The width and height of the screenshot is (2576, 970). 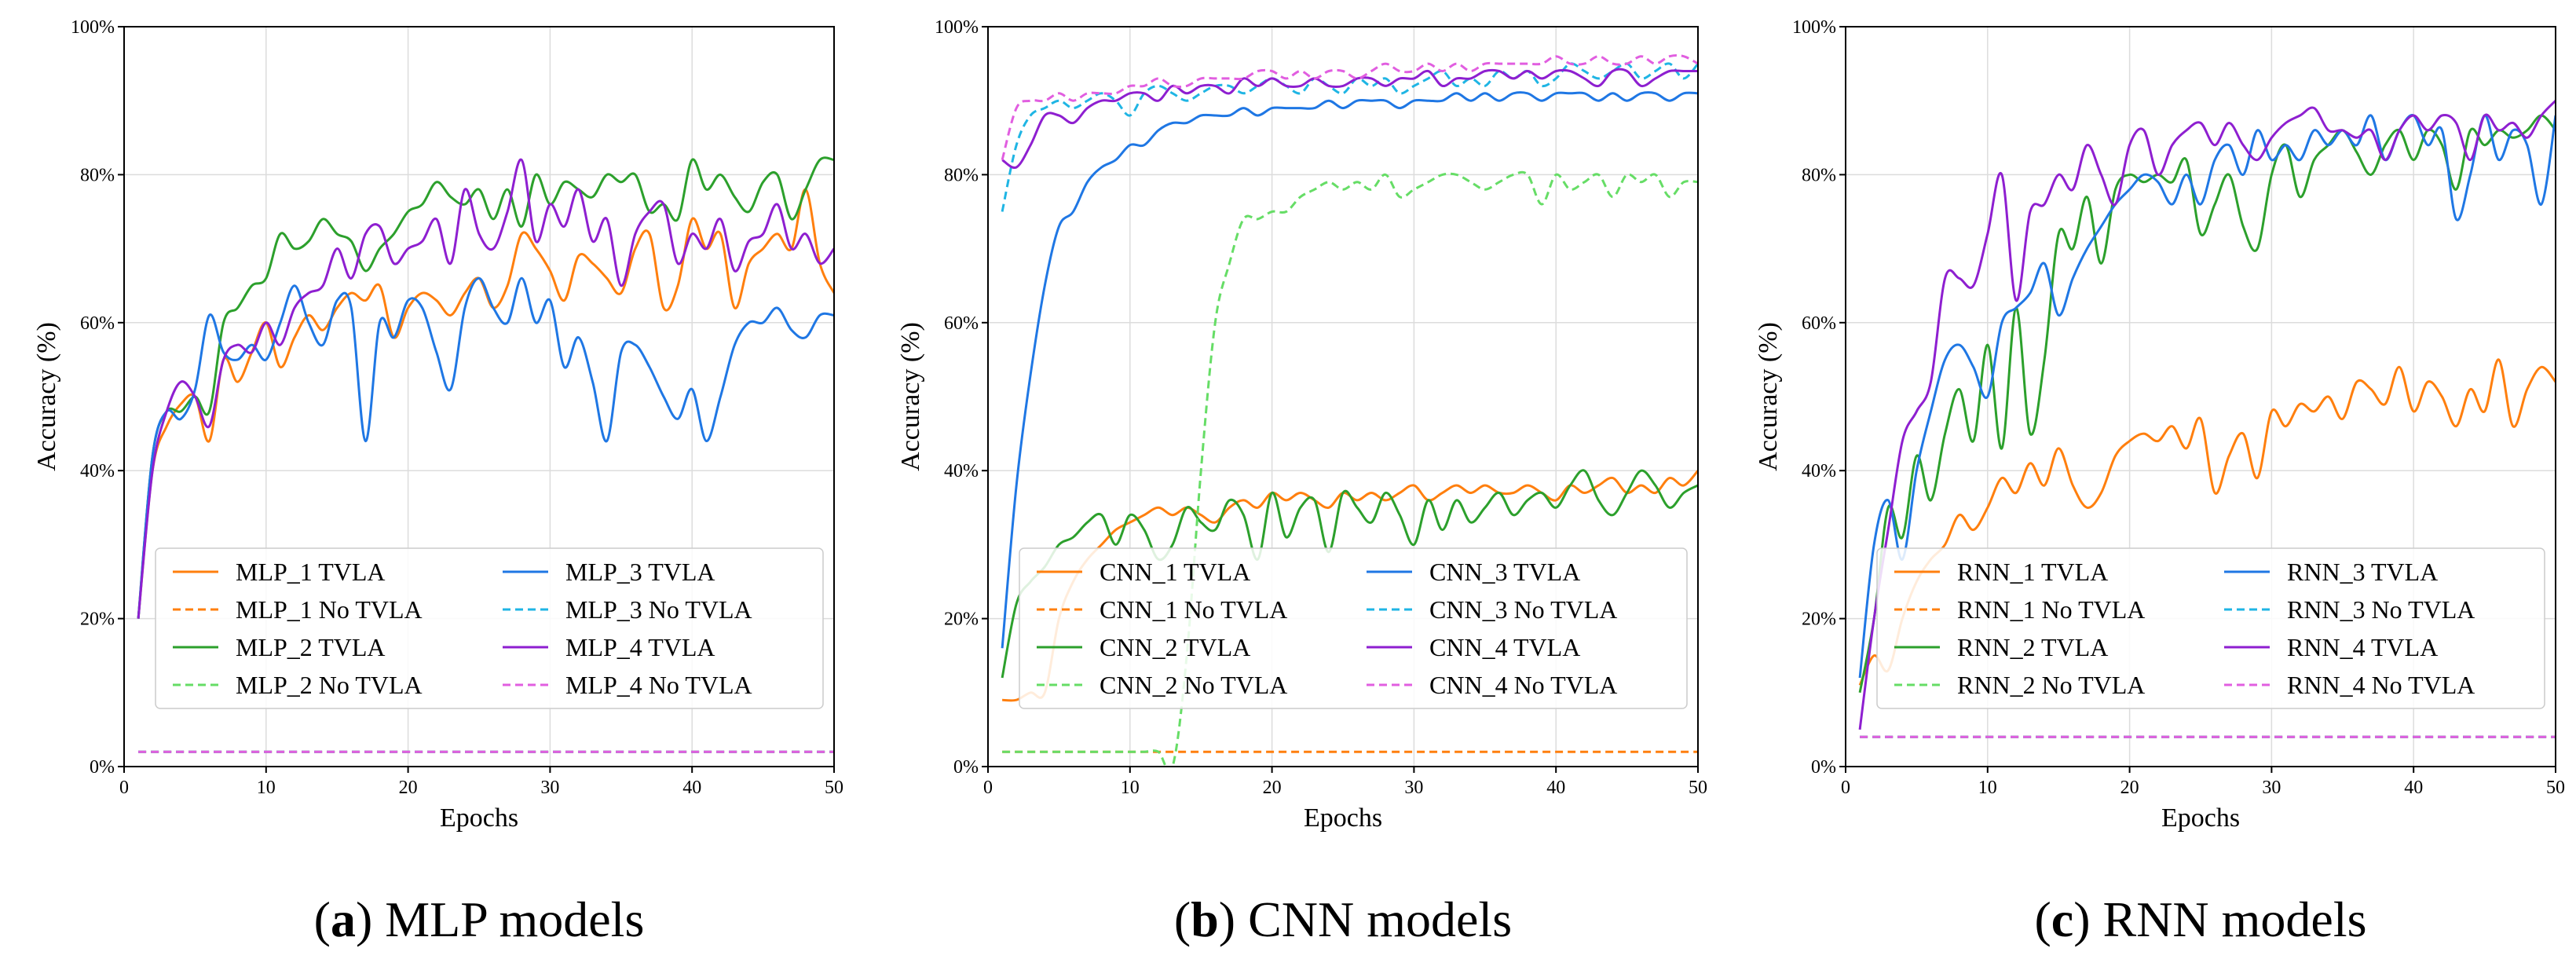 I want to click on legend-label: CNN_2 No TVLA, so click(x=1193, y=685).